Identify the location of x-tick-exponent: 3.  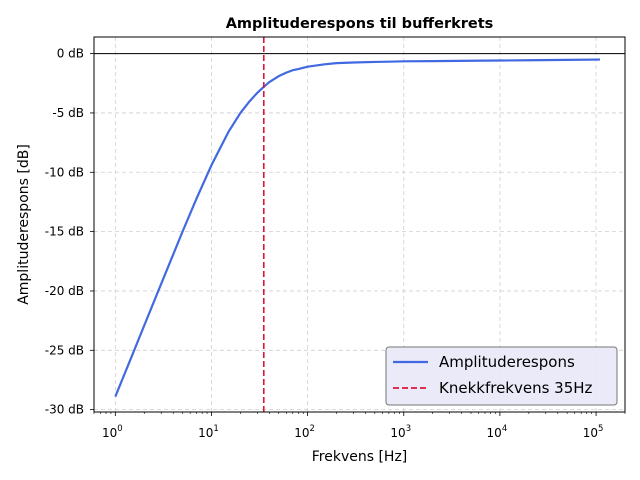
(408, 429).